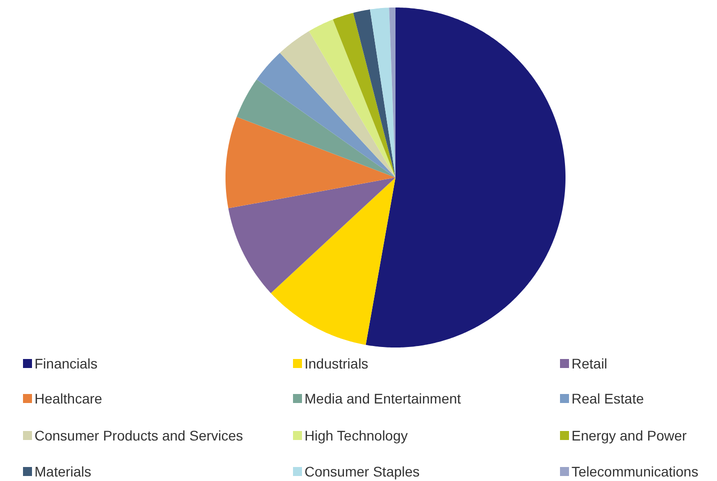  What do you see at coordinates (608, 398) in the screenshot?
I see `legend-label: Real Estate` at bounding box center [608, 398].